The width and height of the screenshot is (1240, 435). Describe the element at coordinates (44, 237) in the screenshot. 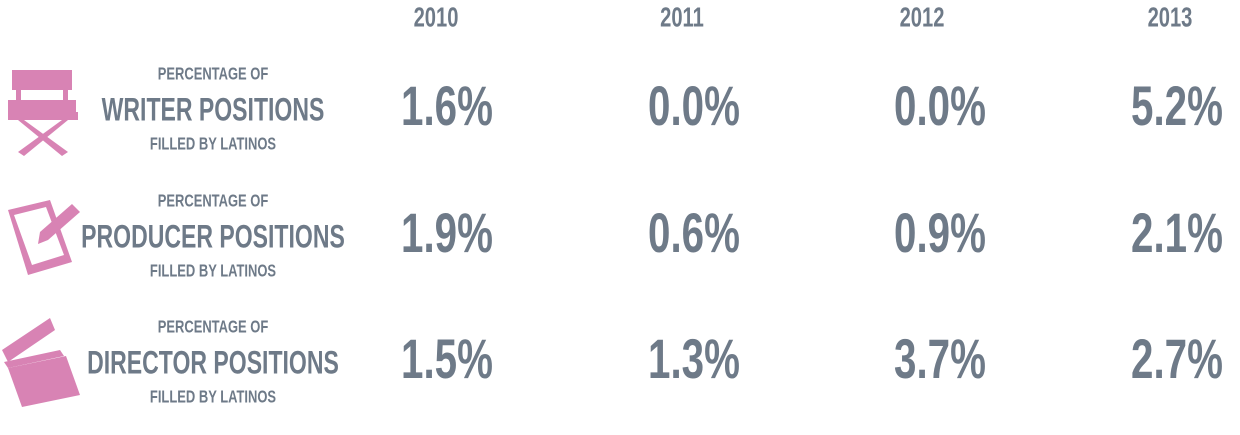

I see `paper-pencil-icon` at that location.